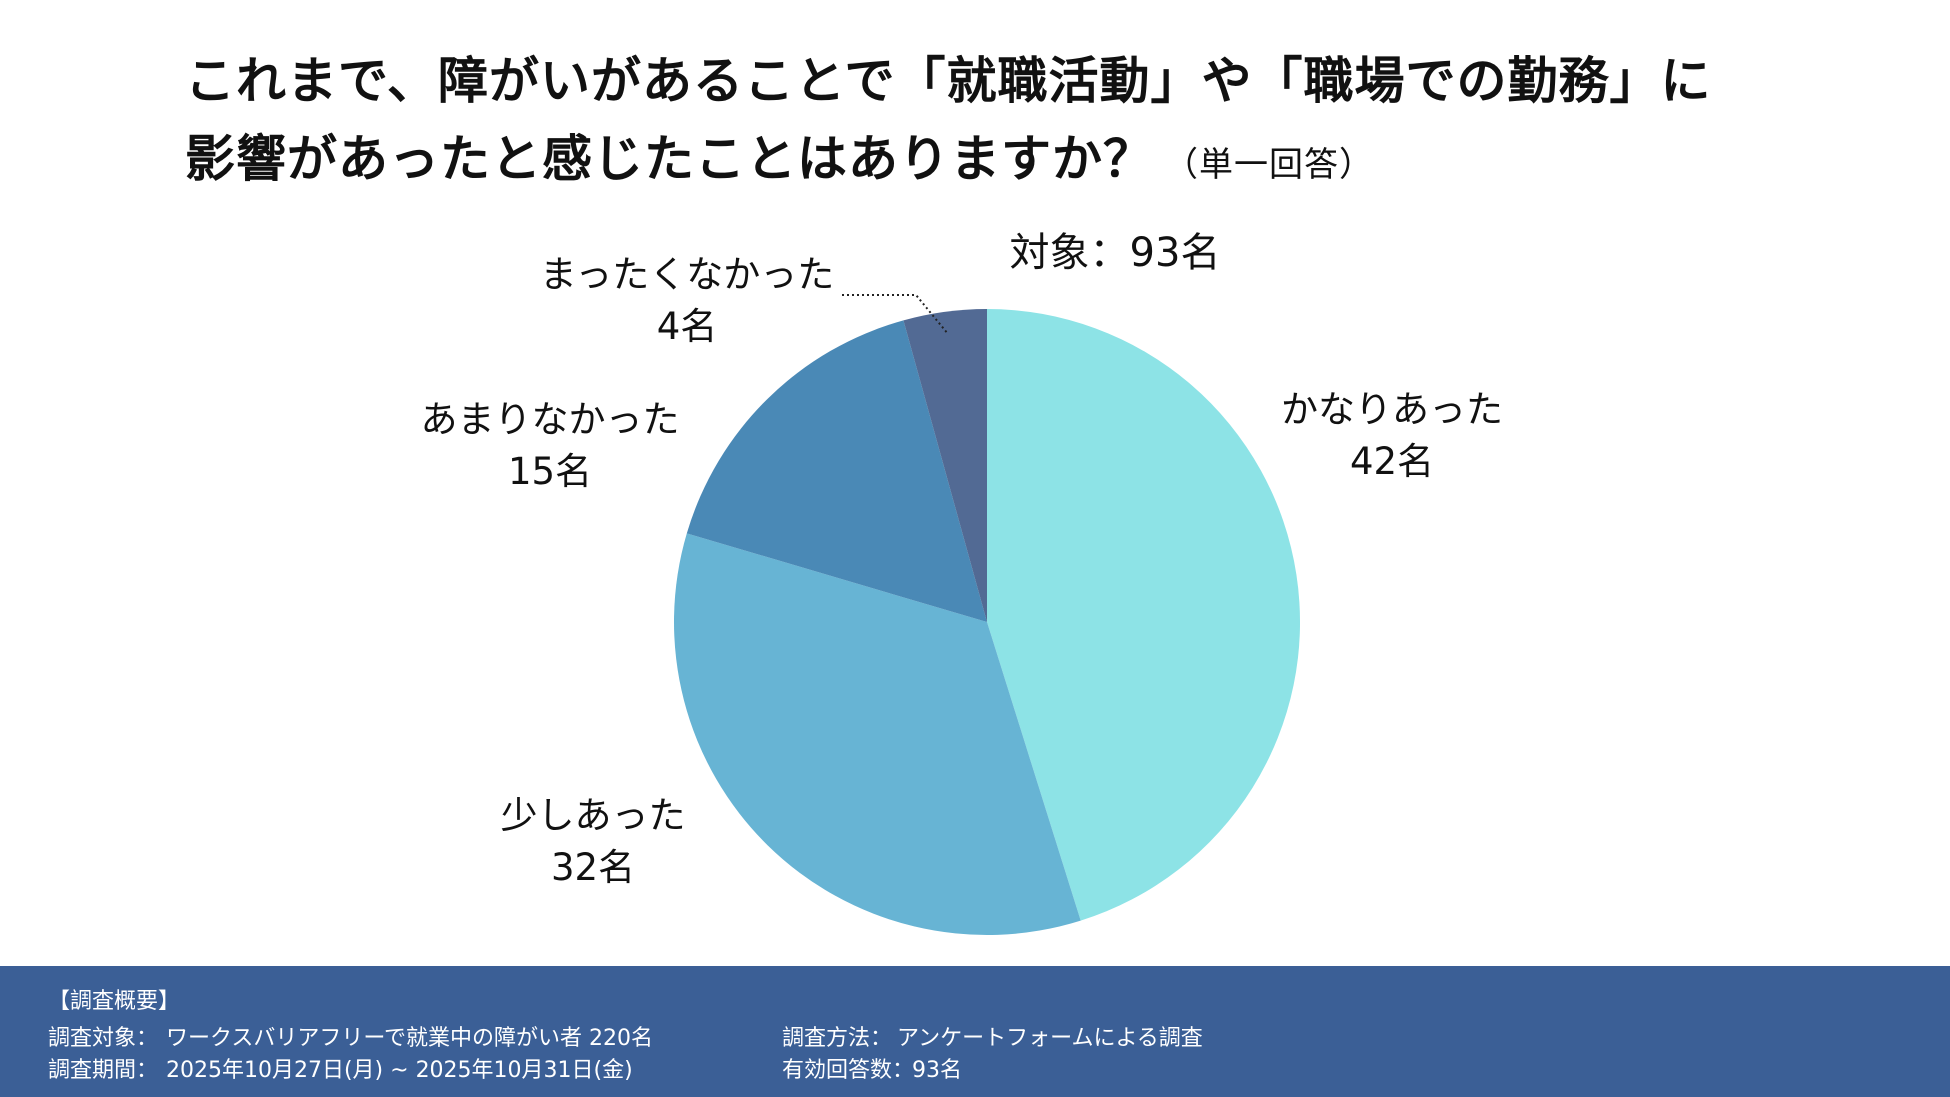 The width and height of the screenshot is (1950, 1097). What do you see at coordinates (1392, 409) in the screenshot?
I see `slice-category-kanari-atta: かなりあった` at bounding box center [1392, 409].